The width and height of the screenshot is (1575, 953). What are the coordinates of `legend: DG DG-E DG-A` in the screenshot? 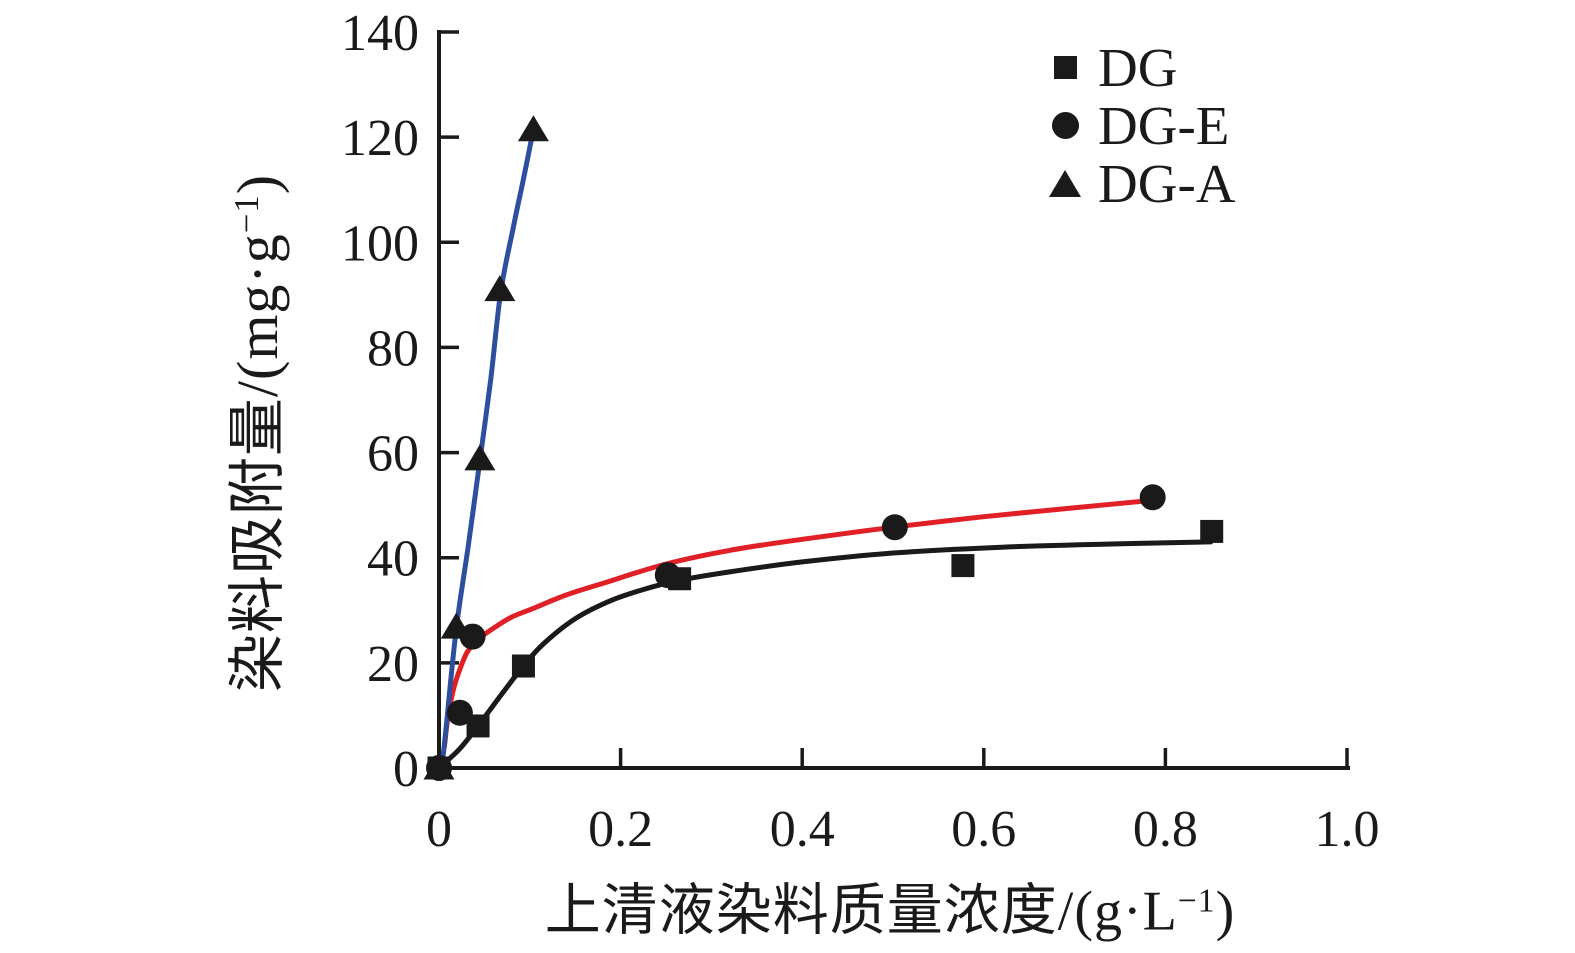 It's located at (1138, 125).